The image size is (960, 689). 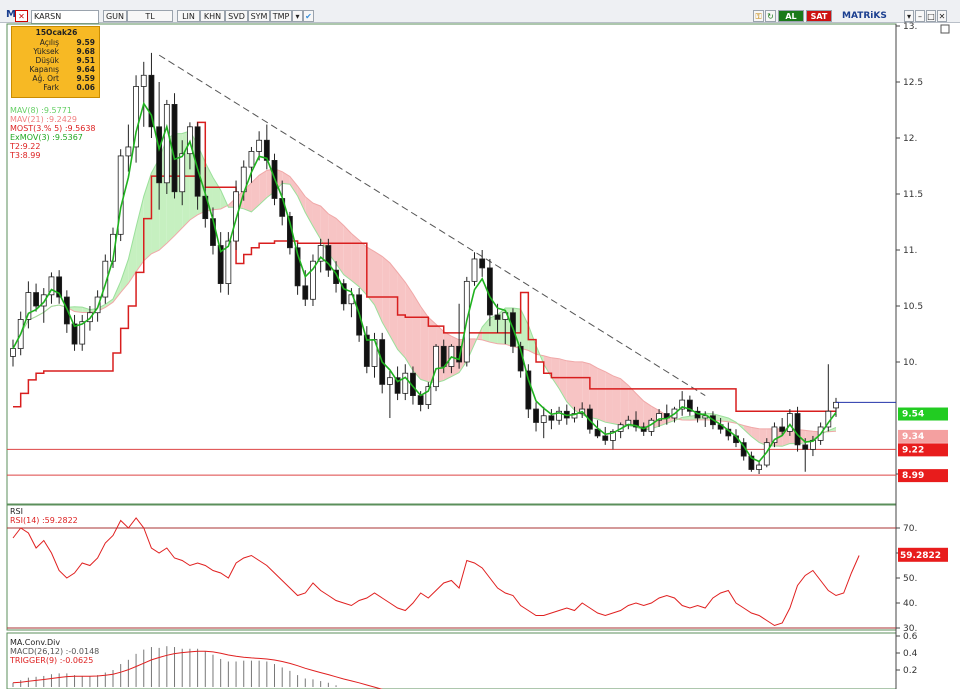 I want to click on khn-button: KHN, so click(x=212, y=16).